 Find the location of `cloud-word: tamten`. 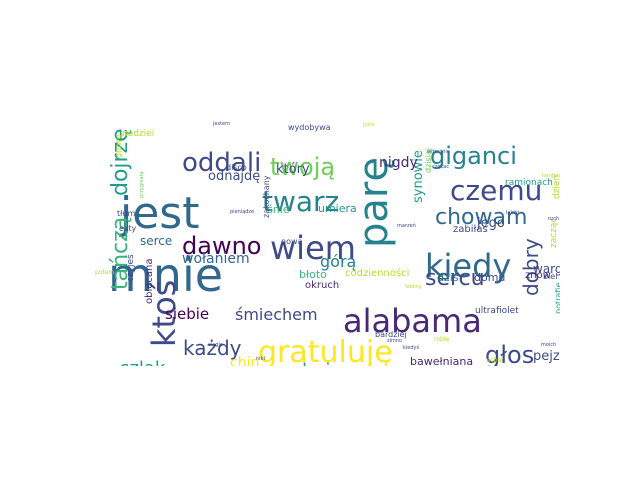

cloud-word: tamten is located at coordinates (551, 176).